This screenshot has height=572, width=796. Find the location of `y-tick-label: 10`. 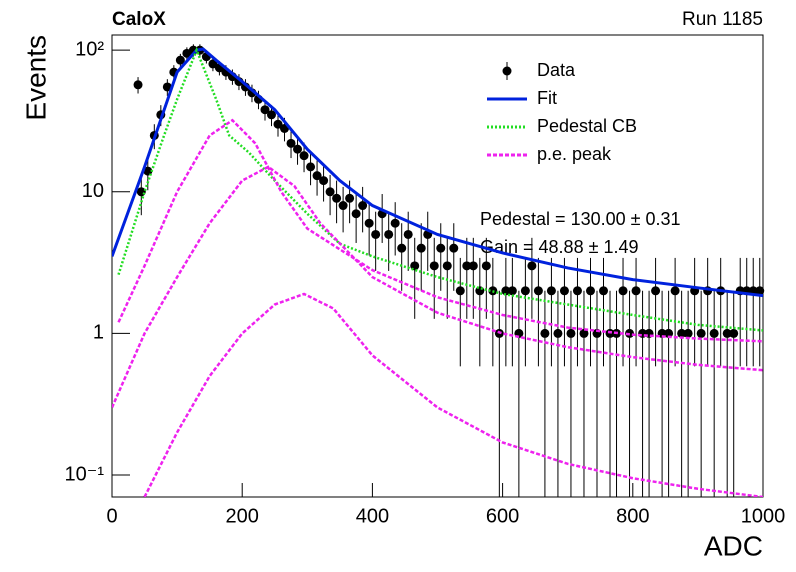

y-tick-label: 10 is located at coordinates (93, 191).